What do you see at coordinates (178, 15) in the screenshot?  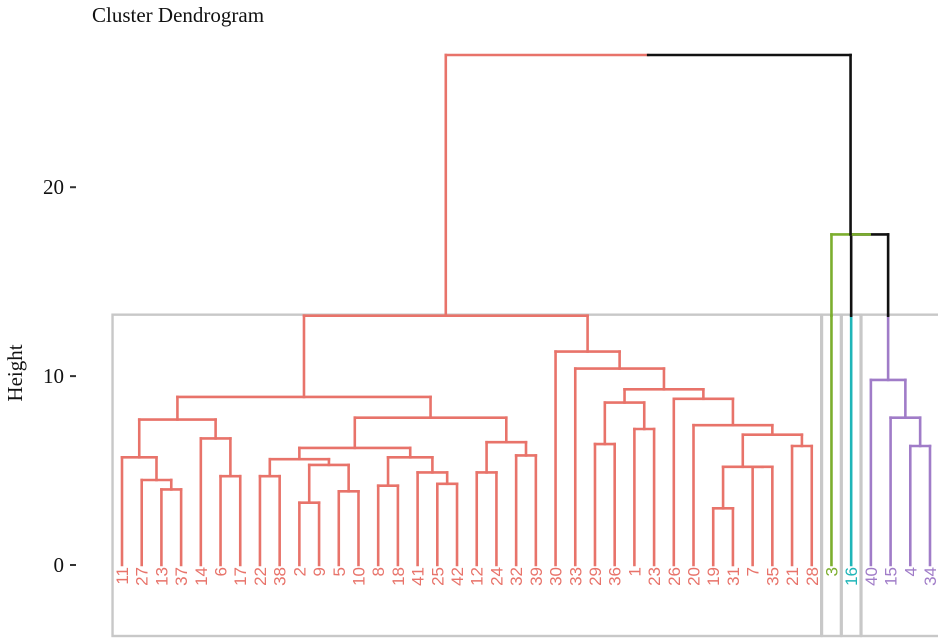 I see `chart-title: Cluster Dendrogram` at bounding box center [178, 15].